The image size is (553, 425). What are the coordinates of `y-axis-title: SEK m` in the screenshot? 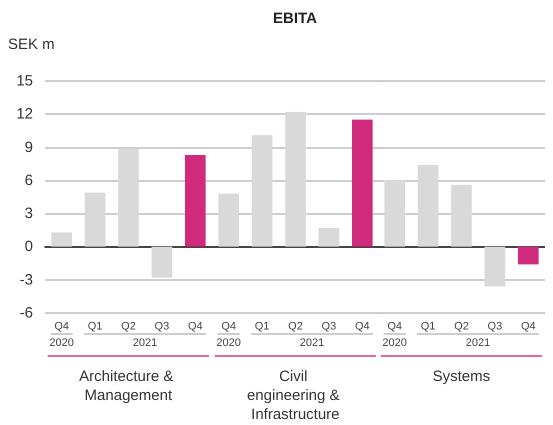 It's located at (31, 44).